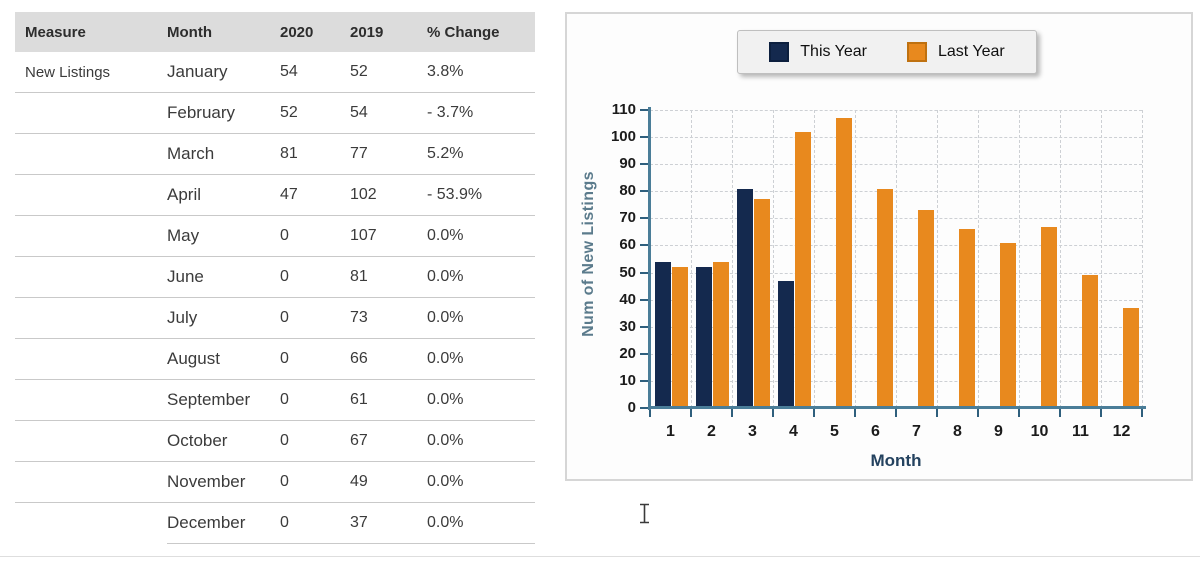 This screenshot has width=1200, height=562. Describe the element at coordinates (297, 32) in the screenshot. I see `header-2020: 2020` at that location.